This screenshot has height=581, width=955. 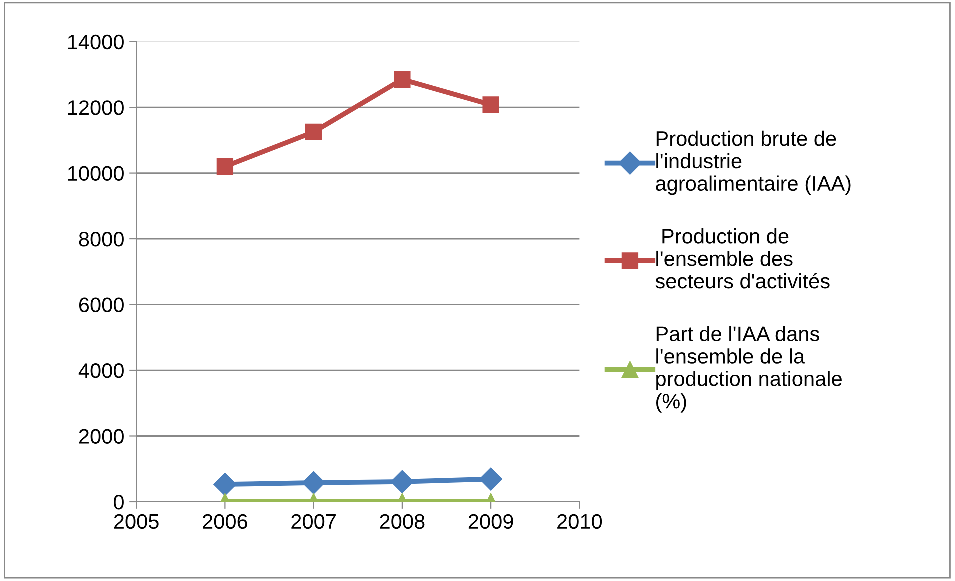 What do you see at coordinates (119, 502) in the screenshot?
I see `y-tick-label: 0` at bounding box center [119, 502].